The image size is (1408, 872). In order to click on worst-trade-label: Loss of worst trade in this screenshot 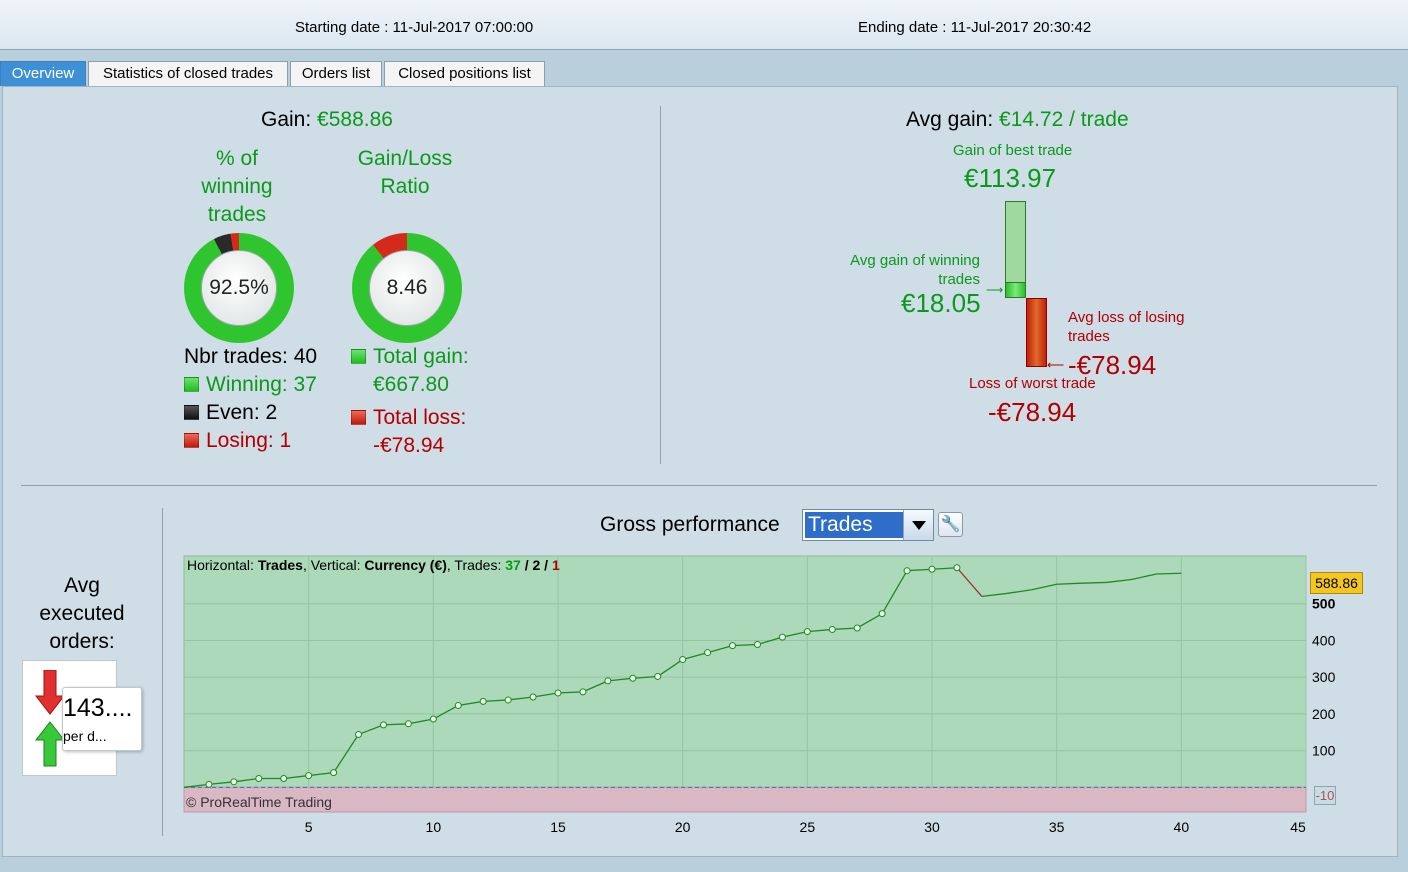, I will do `click(1032, 383)`.